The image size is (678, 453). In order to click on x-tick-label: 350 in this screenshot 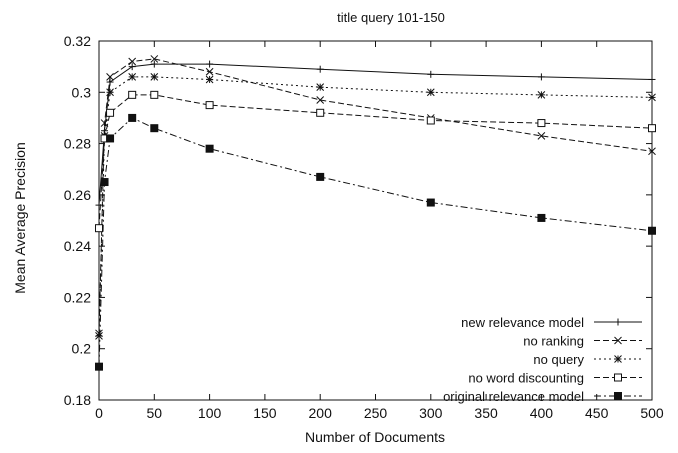, I will do `click(486, 413)`.